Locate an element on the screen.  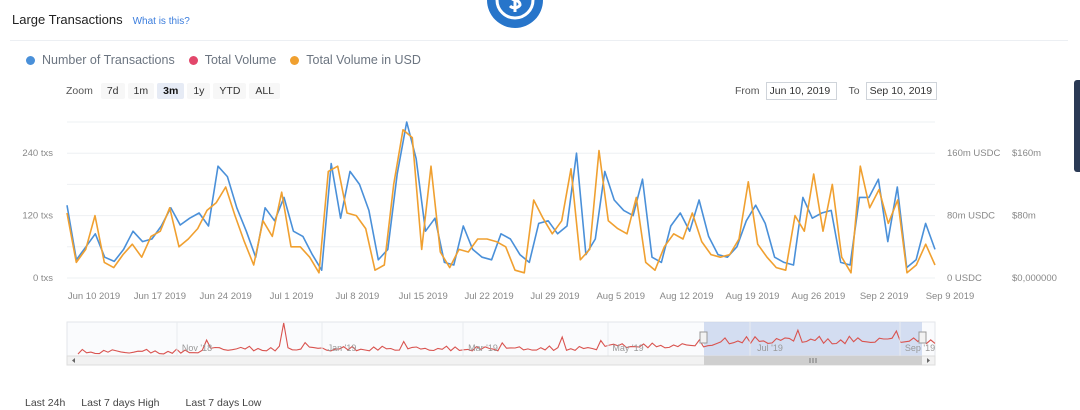
tab-last-24h: Last 24h is located at coordinates (45, 403).